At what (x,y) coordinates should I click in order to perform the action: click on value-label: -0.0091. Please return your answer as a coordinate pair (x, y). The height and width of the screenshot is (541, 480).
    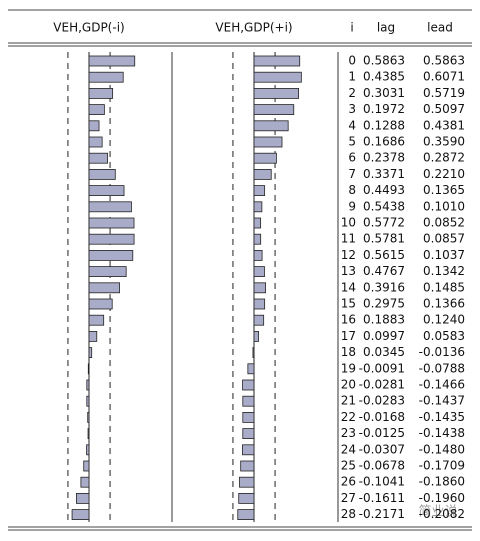
    Looking at the image, I should click on (382, 368).